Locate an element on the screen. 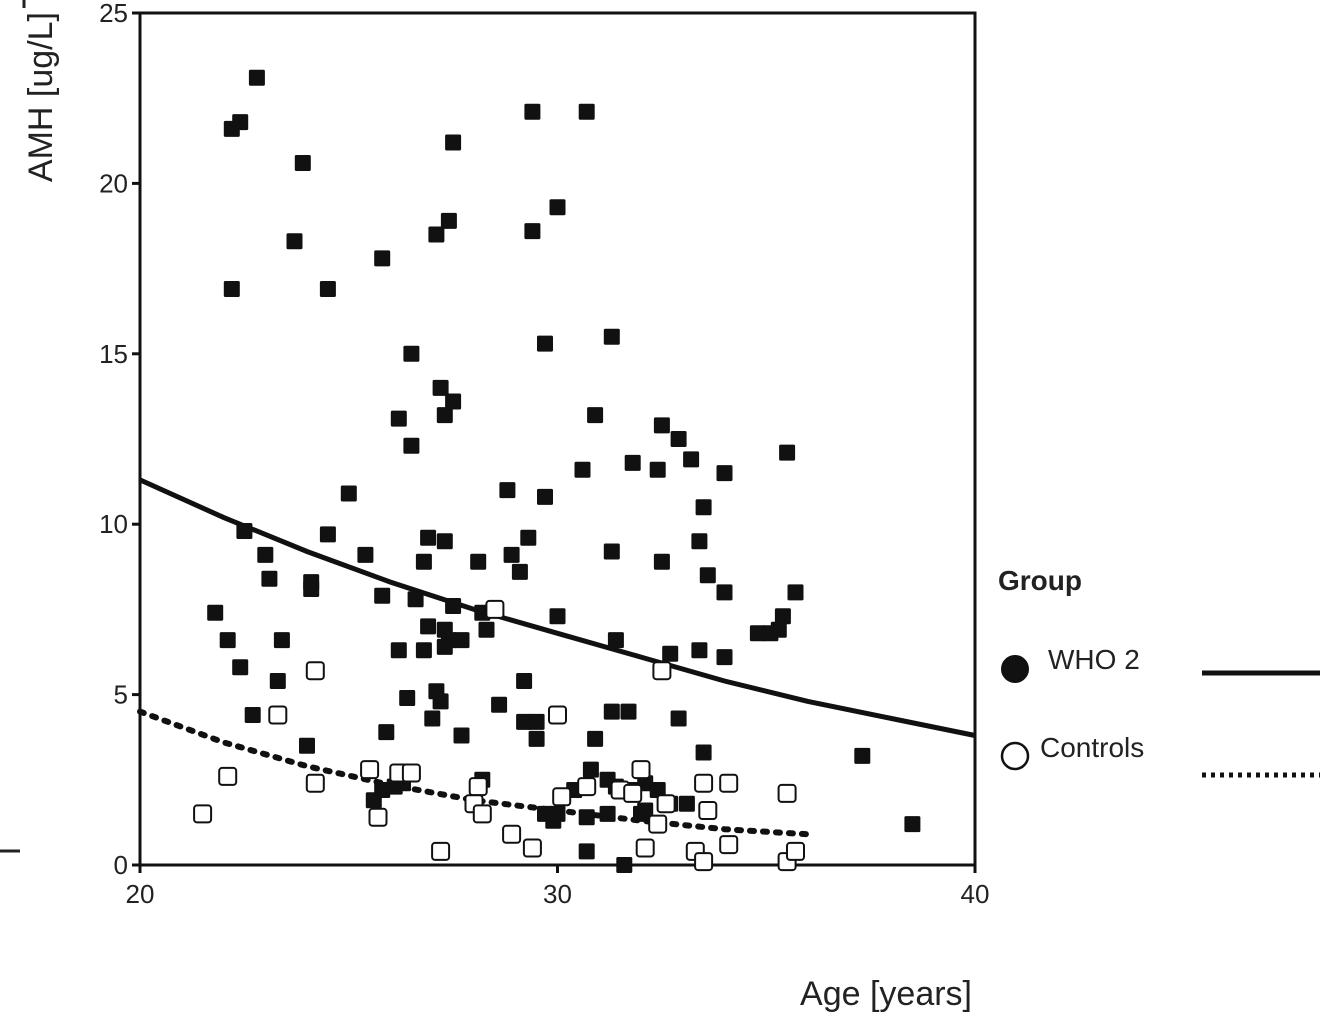 The height and width of the screenshot is (1020, 1320). legend-marker-controls is located at coordinates (1015, 756).